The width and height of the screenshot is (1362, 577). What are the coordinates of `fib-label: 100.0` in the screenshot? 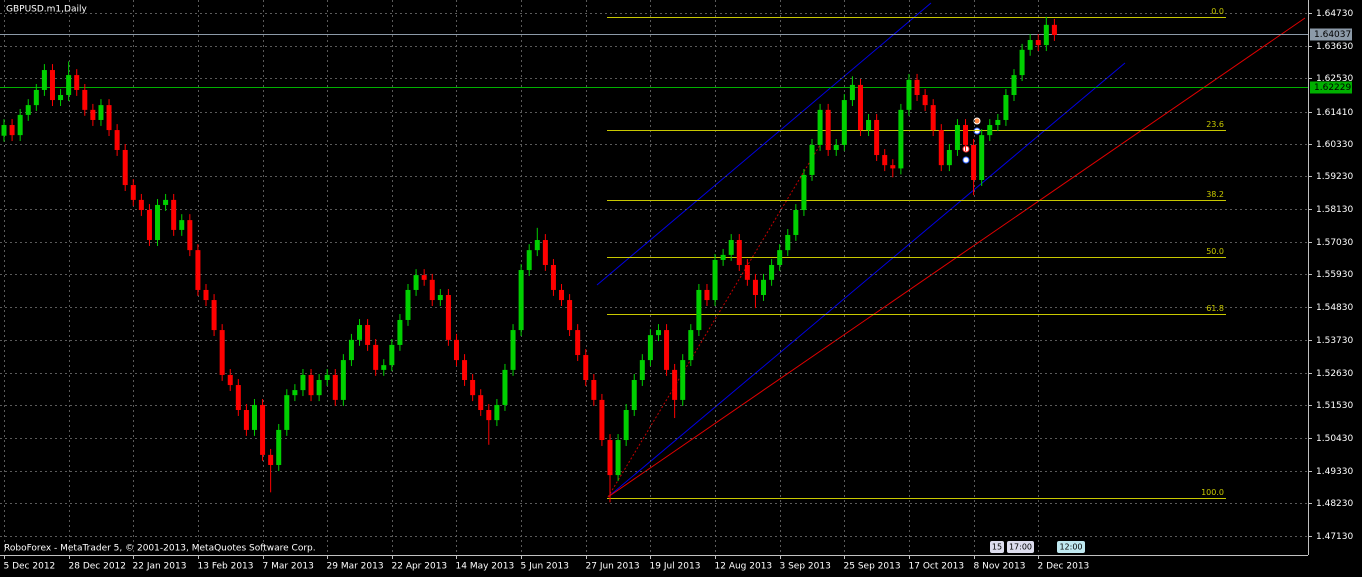 It's located at (1212, 492).